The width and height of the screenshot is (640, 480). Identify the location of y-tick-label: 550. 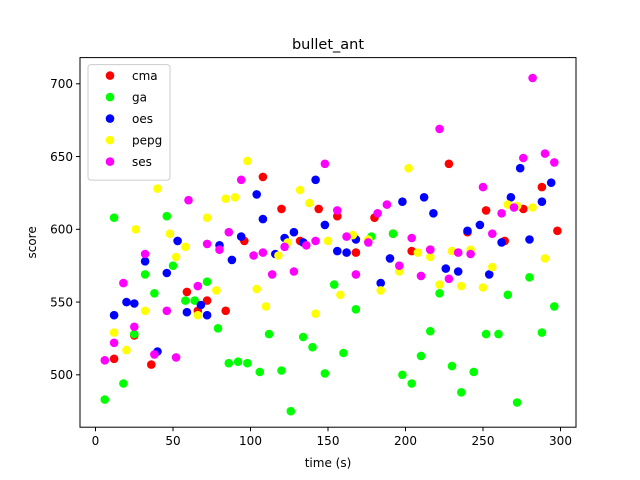
(61, 302).